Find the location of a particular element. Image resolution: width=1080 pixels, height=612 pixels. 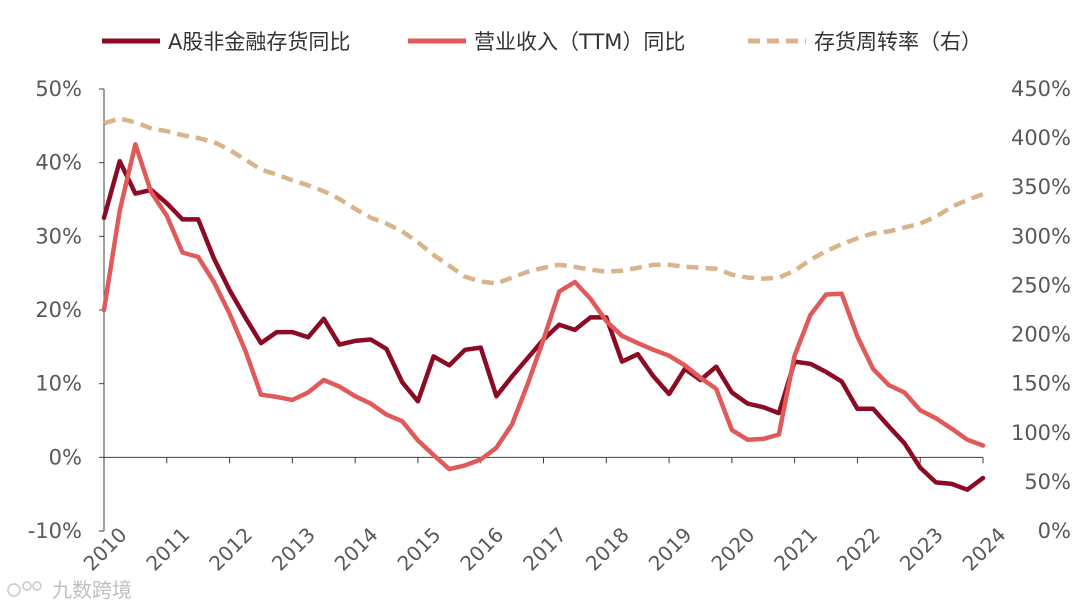

x-tick-label: 2017 is located at coordinates (544, 549).